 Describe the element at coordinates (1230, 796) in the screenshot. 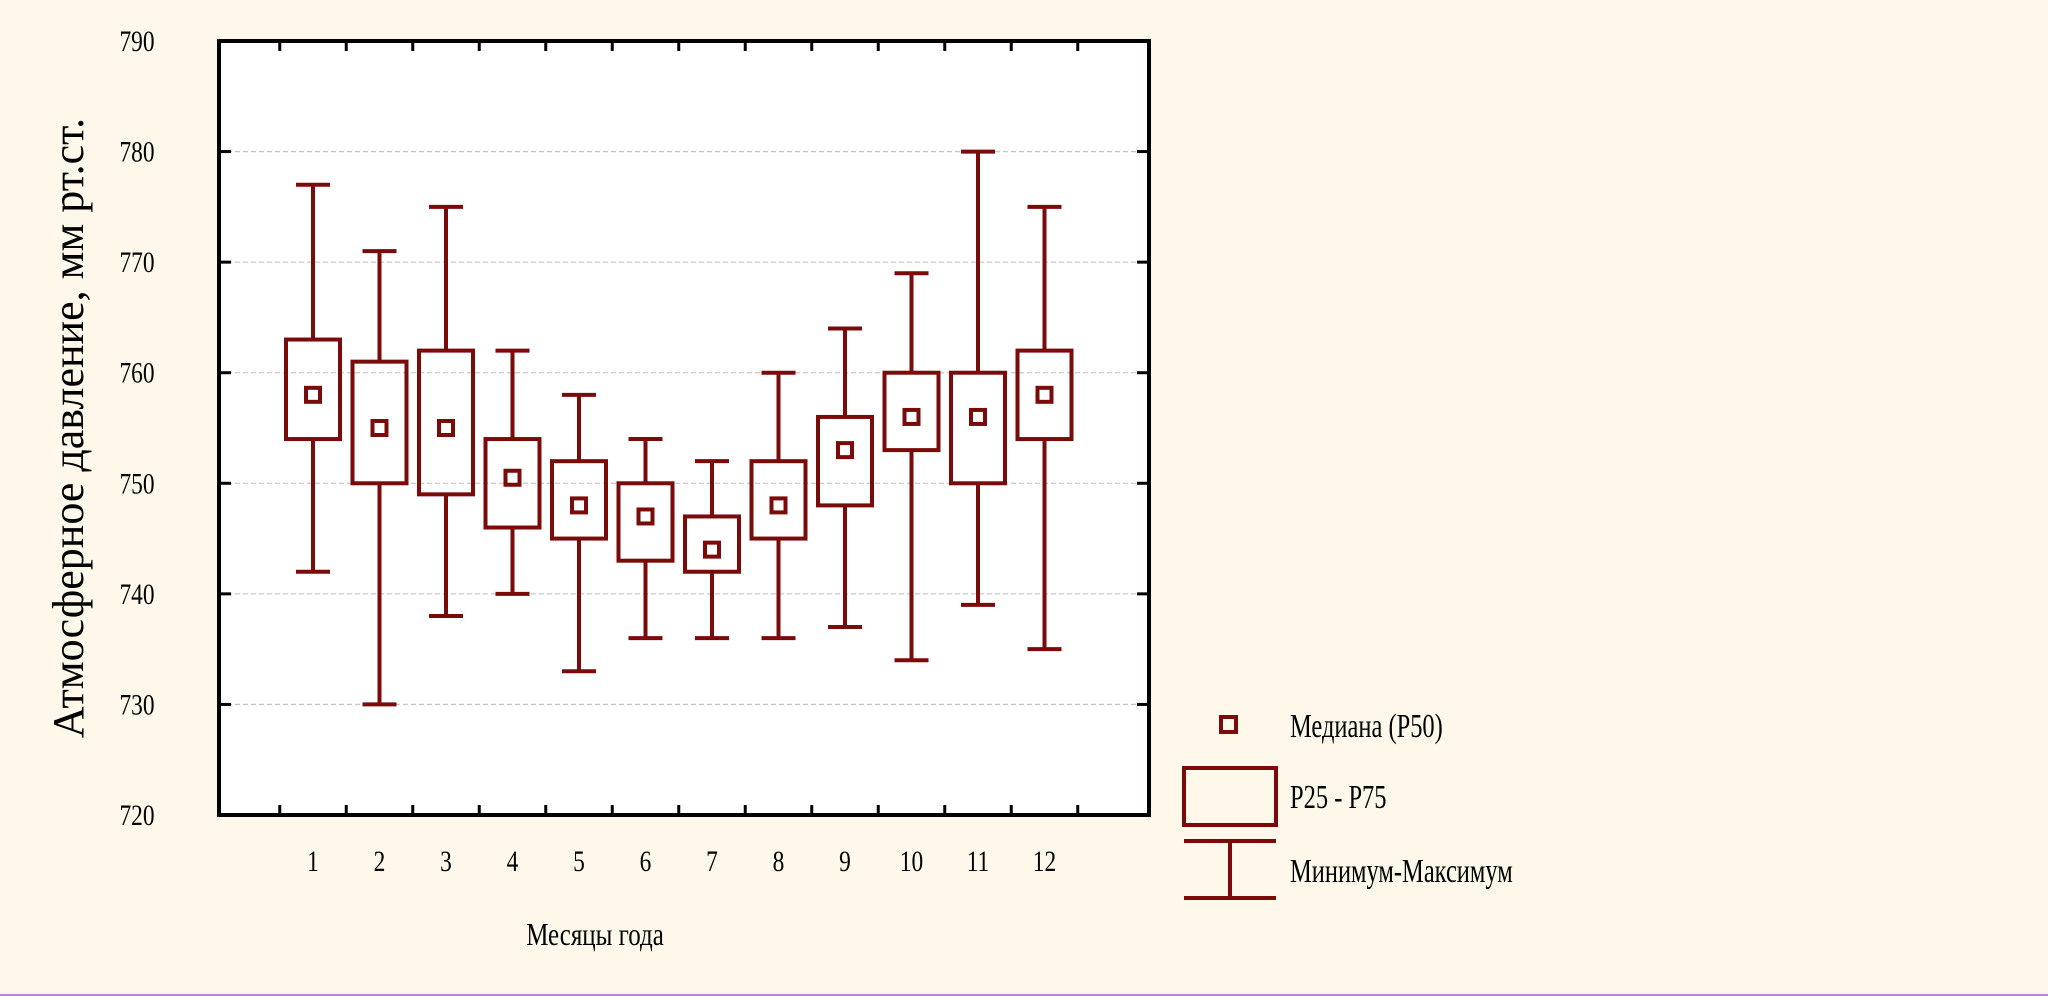

I see `legend-box-symbol` at that location.